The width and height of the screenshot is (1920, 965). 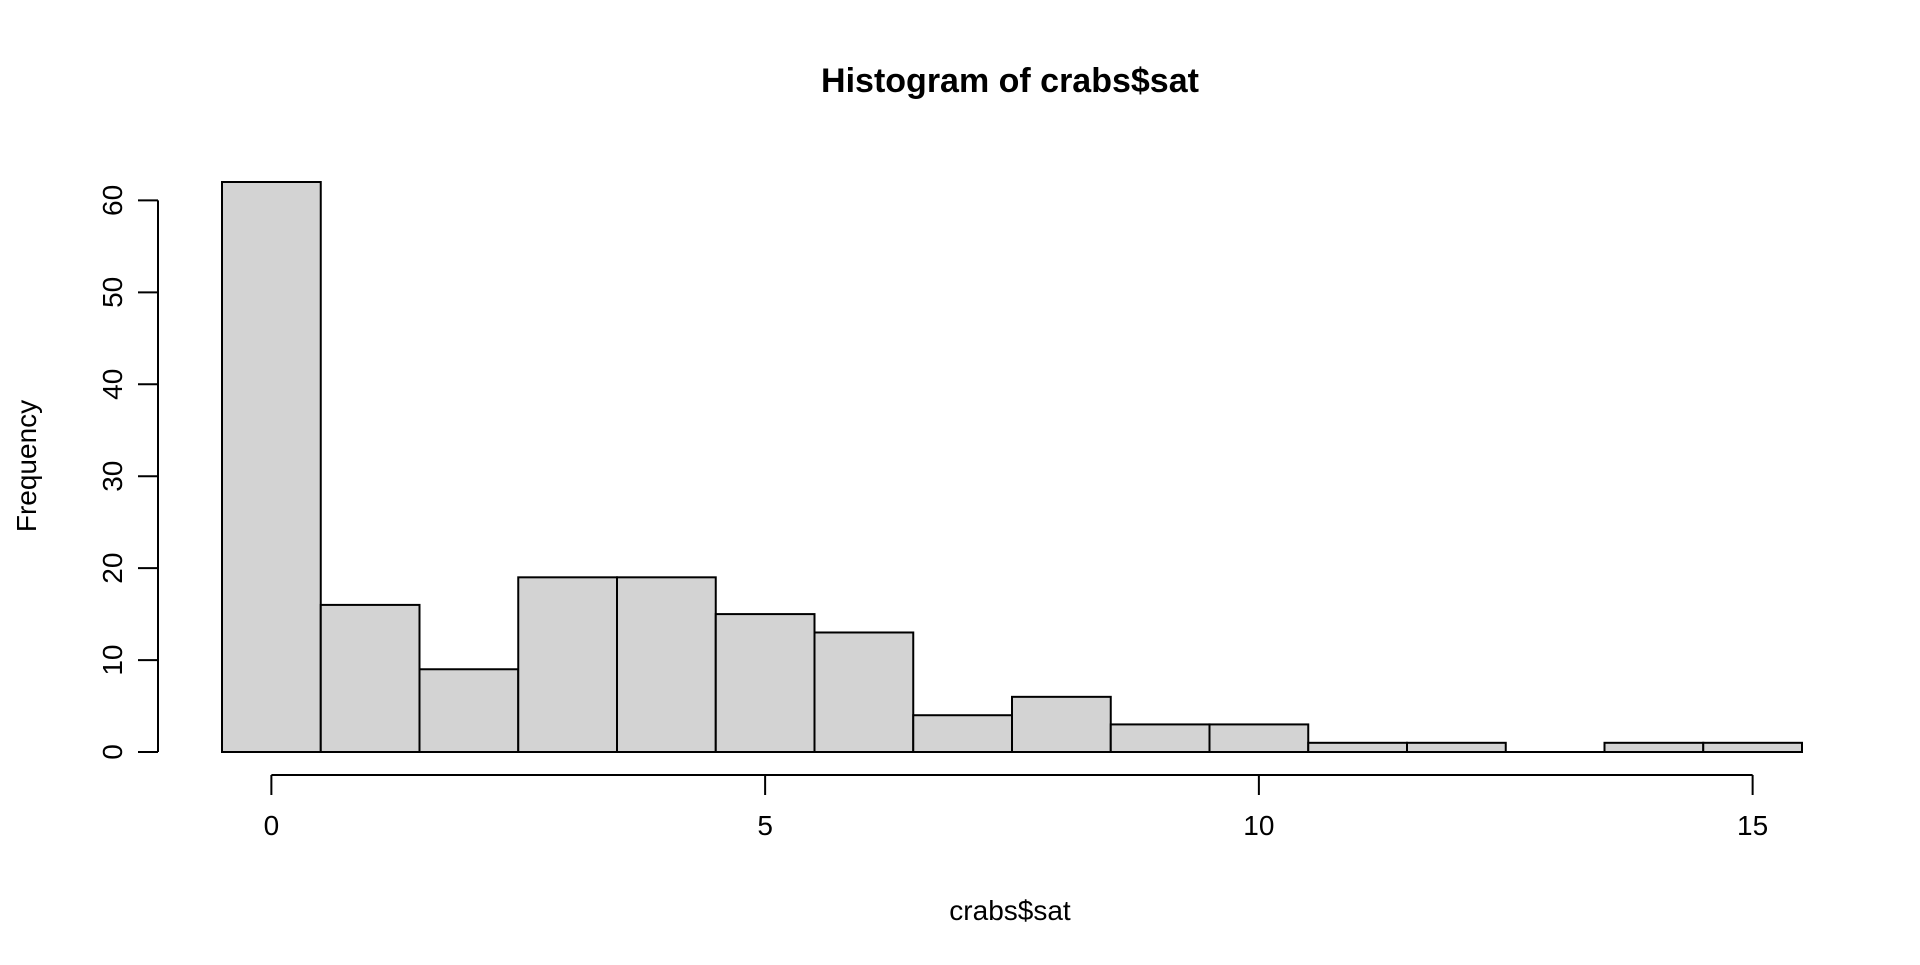 What do you see at coordinates (1258, 825) in the screenshot?
I see `x-tick-label-10: 10` at bounding box center [1258, 825].